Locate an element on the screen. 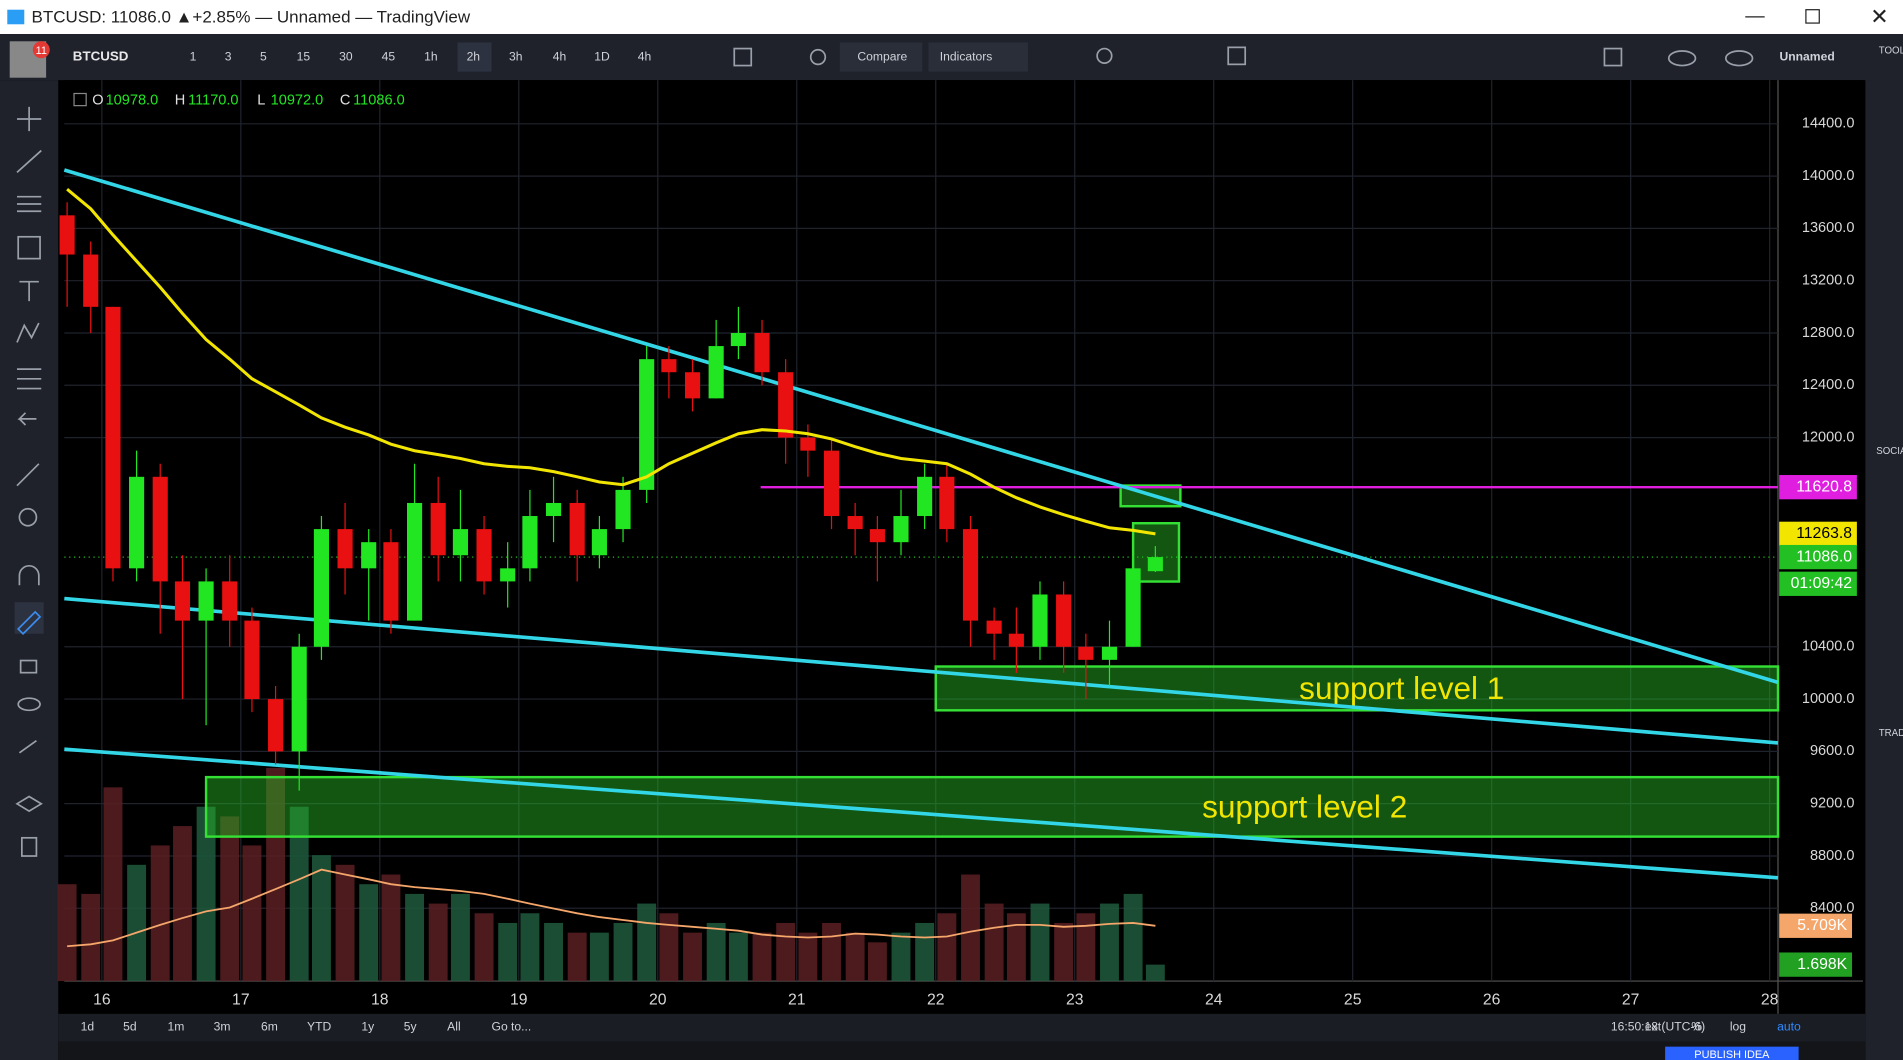  interval: 45 is located at coordinates (389, 56).